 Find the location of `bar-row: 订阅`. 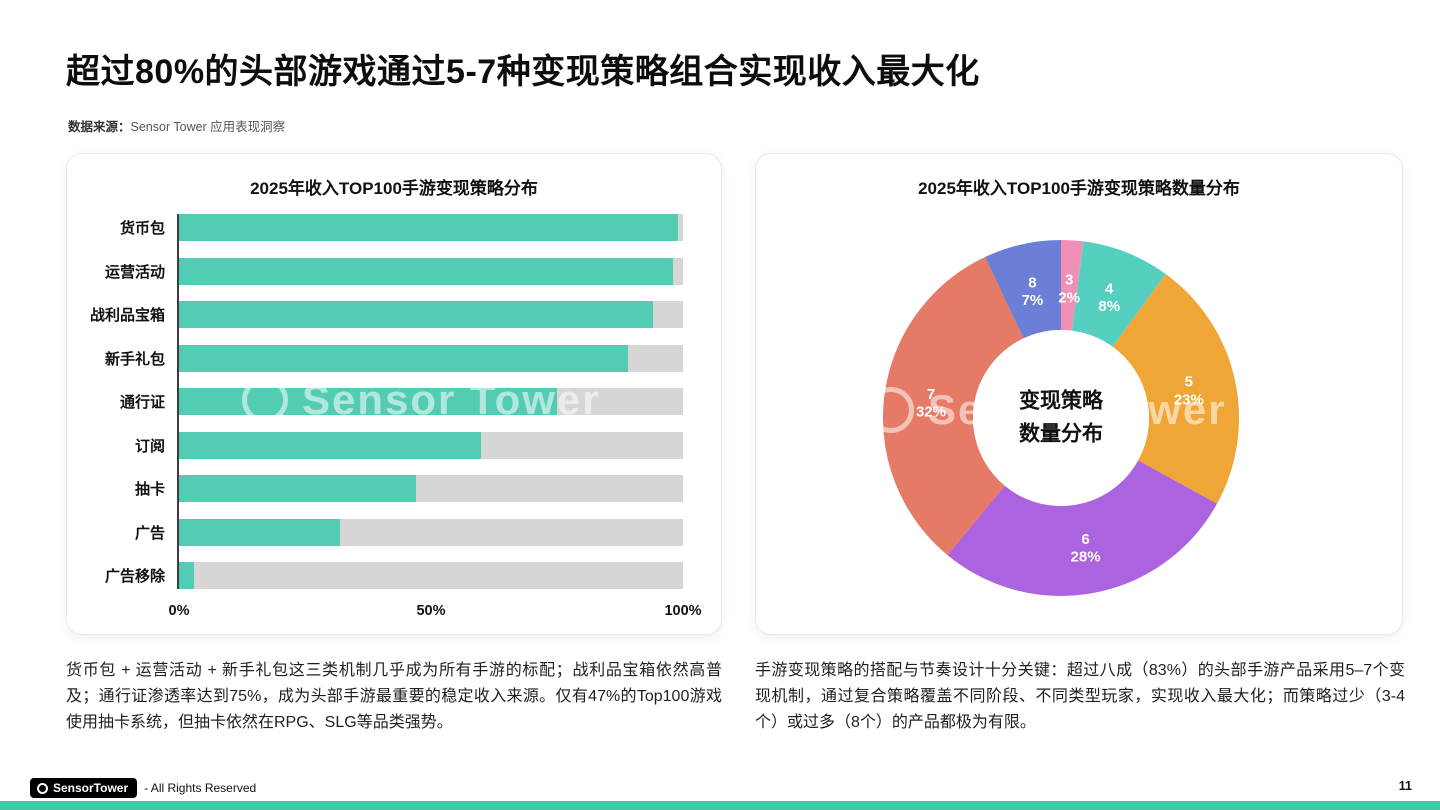

bar-row: 订阅 is located at coordinates (375, 445).